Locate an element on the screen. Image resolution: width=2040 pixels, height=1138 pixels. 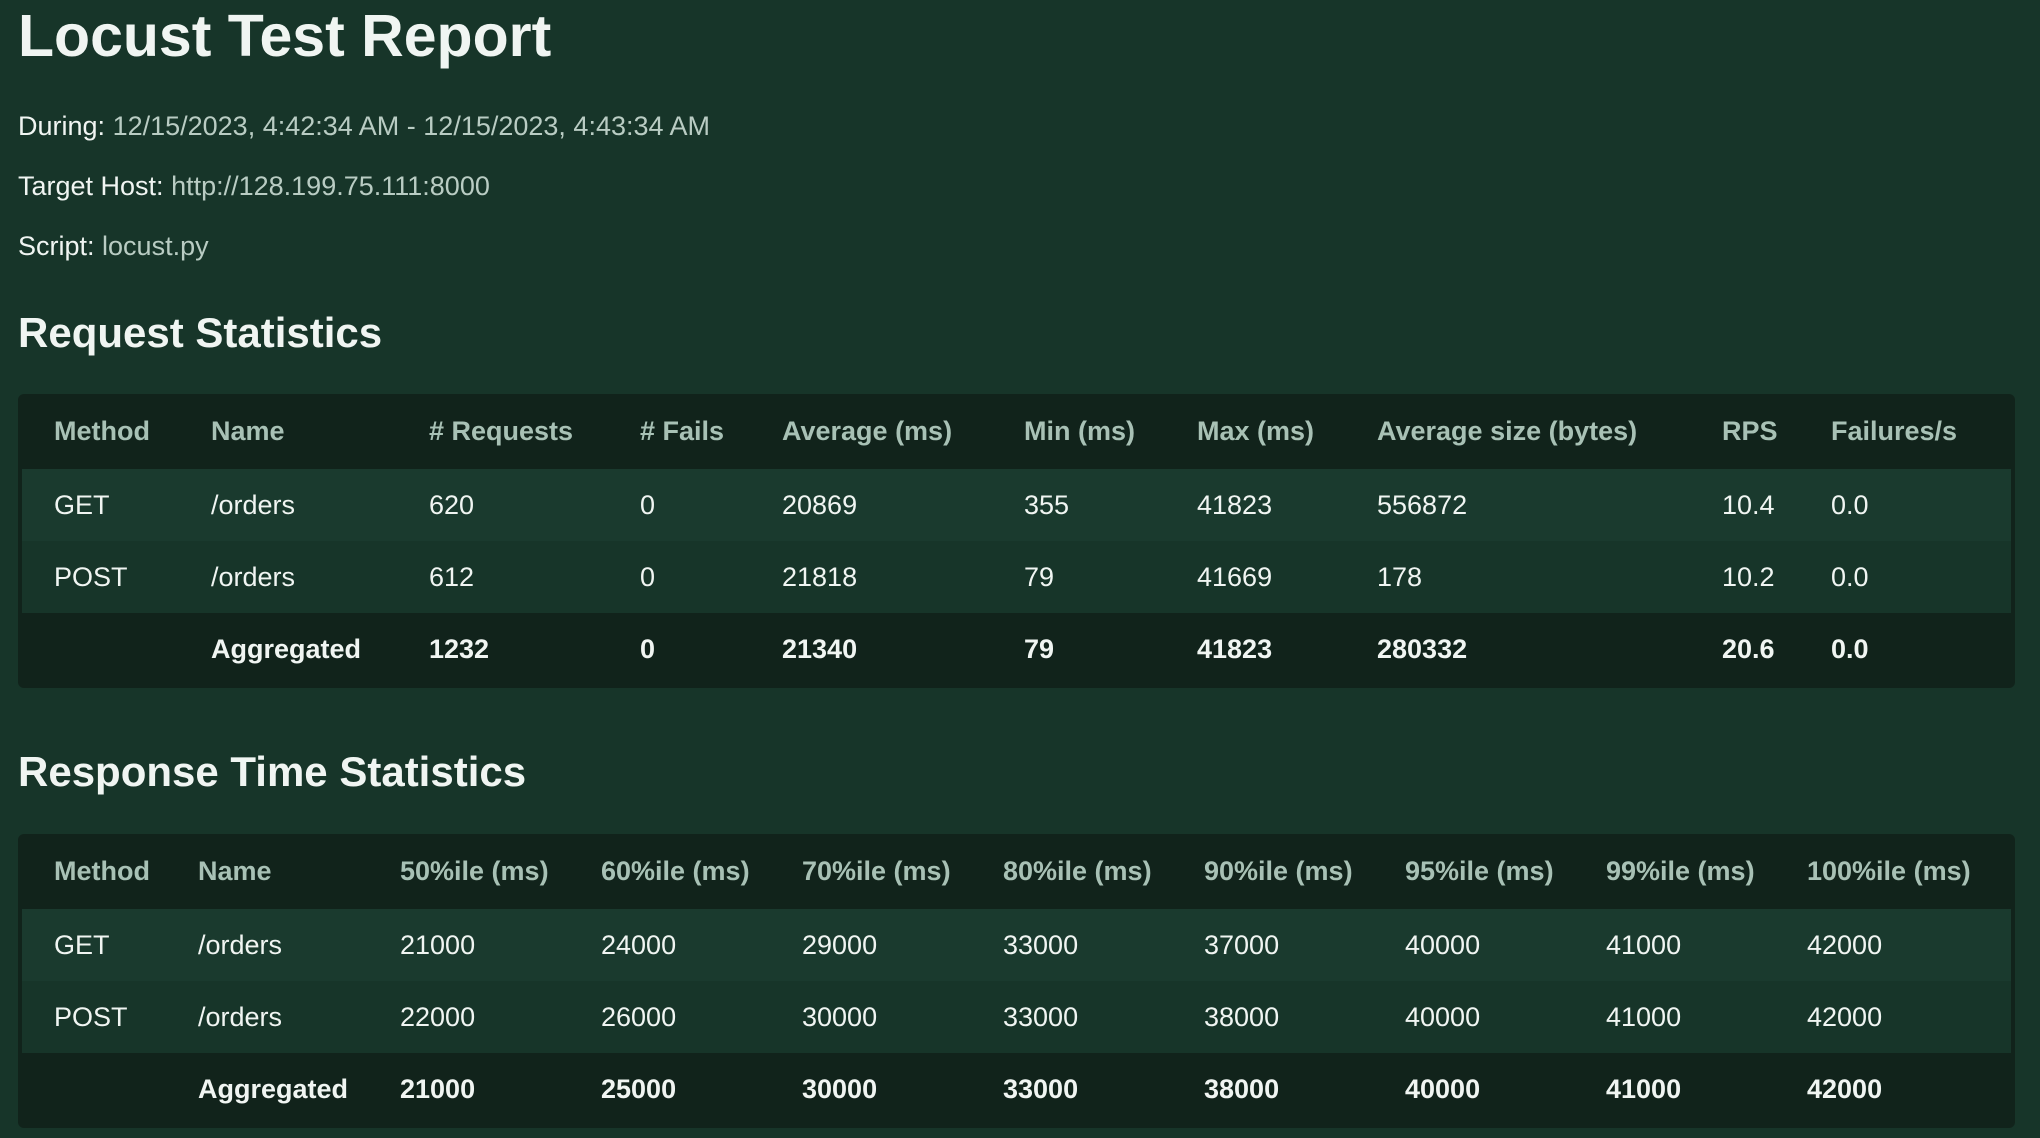
column-header-p50: 50%ile (ms) is located at coordinates (474, 871).